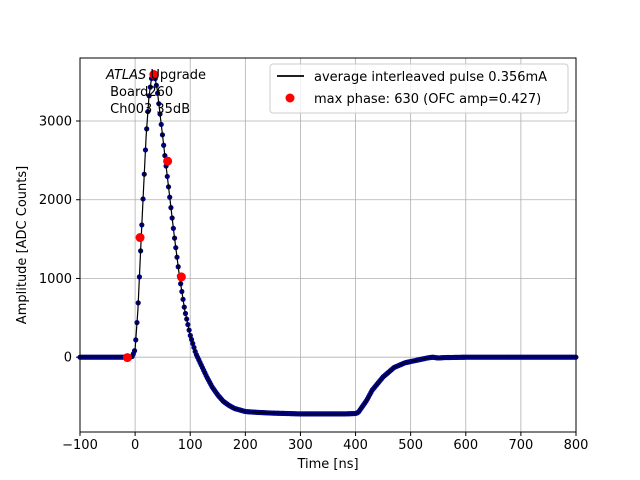 The height and width of the screenshot is (480, 640). What do you see at coordinates (427, 99) in the screenshot?
I see `legend-label-max-phase: max phase: 630 (OFC amp=0.427)` at bounding box center [427, 99].